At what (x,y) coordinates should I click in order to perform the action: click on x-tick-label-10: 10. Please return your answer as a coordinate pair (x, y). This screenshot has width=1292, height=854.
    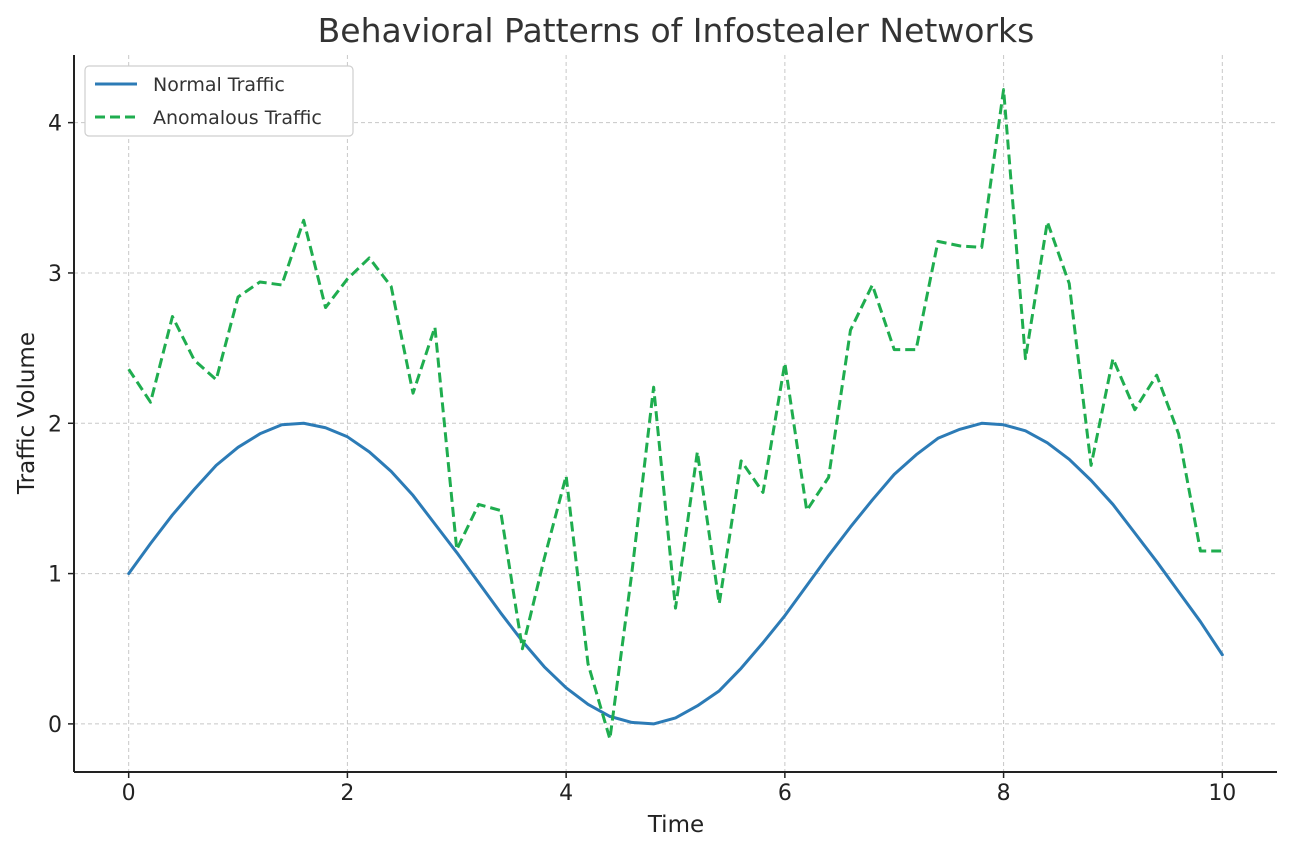
    Looking at the image, I should click on (1222, 793).